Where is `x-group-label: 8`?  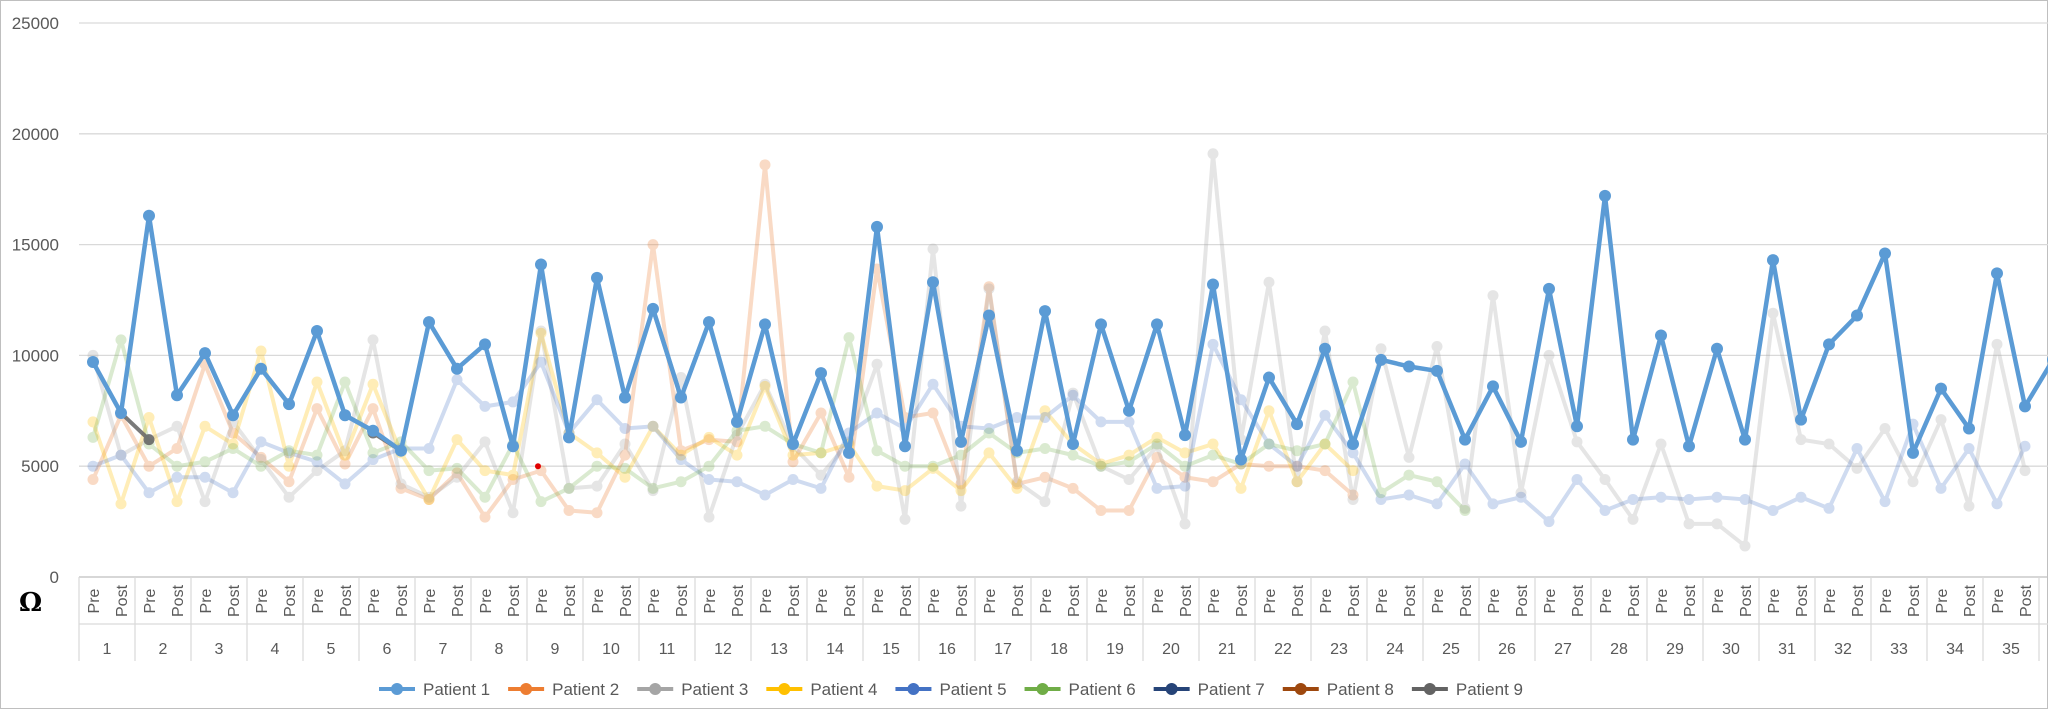
x-group-label: 8 is located at coordinates (499, 649).